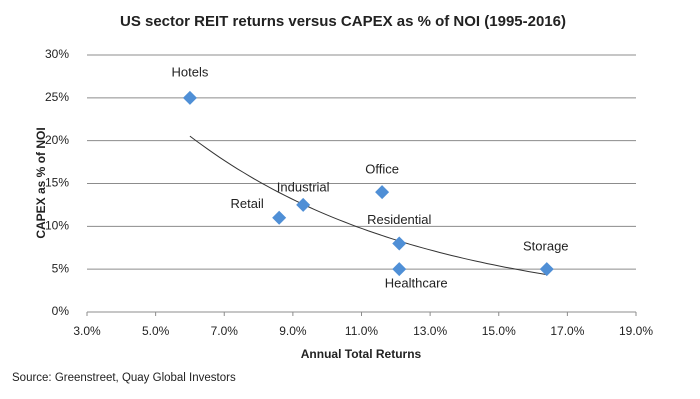 Image resolution: width=700 pixels, height=399 pixels. I want to click on x-tick-label: 5.0%, so click(156, 331).